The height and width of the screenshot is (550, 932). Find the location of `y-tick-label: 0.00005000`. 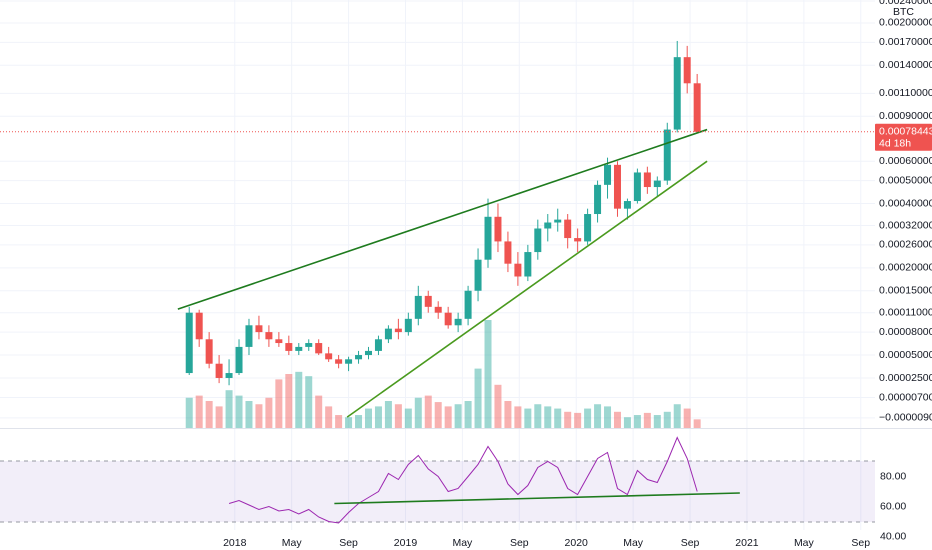

y-tick-label: 0.00005000 is located at coordinates (905, 355).